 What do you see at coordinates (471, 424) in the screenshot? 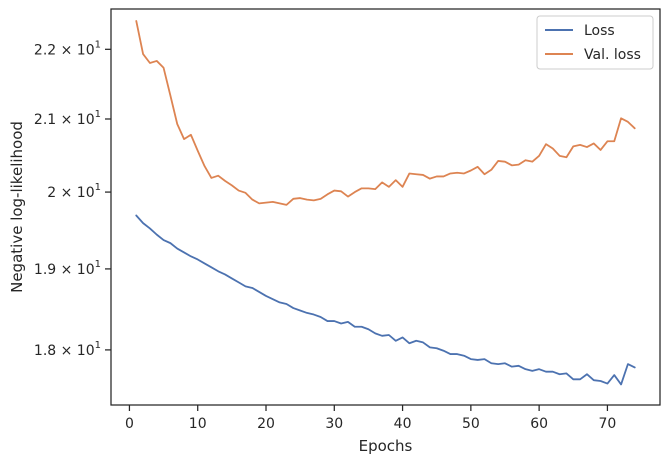
I see `x-tick-label: 50` at bounding box center [471, 424].